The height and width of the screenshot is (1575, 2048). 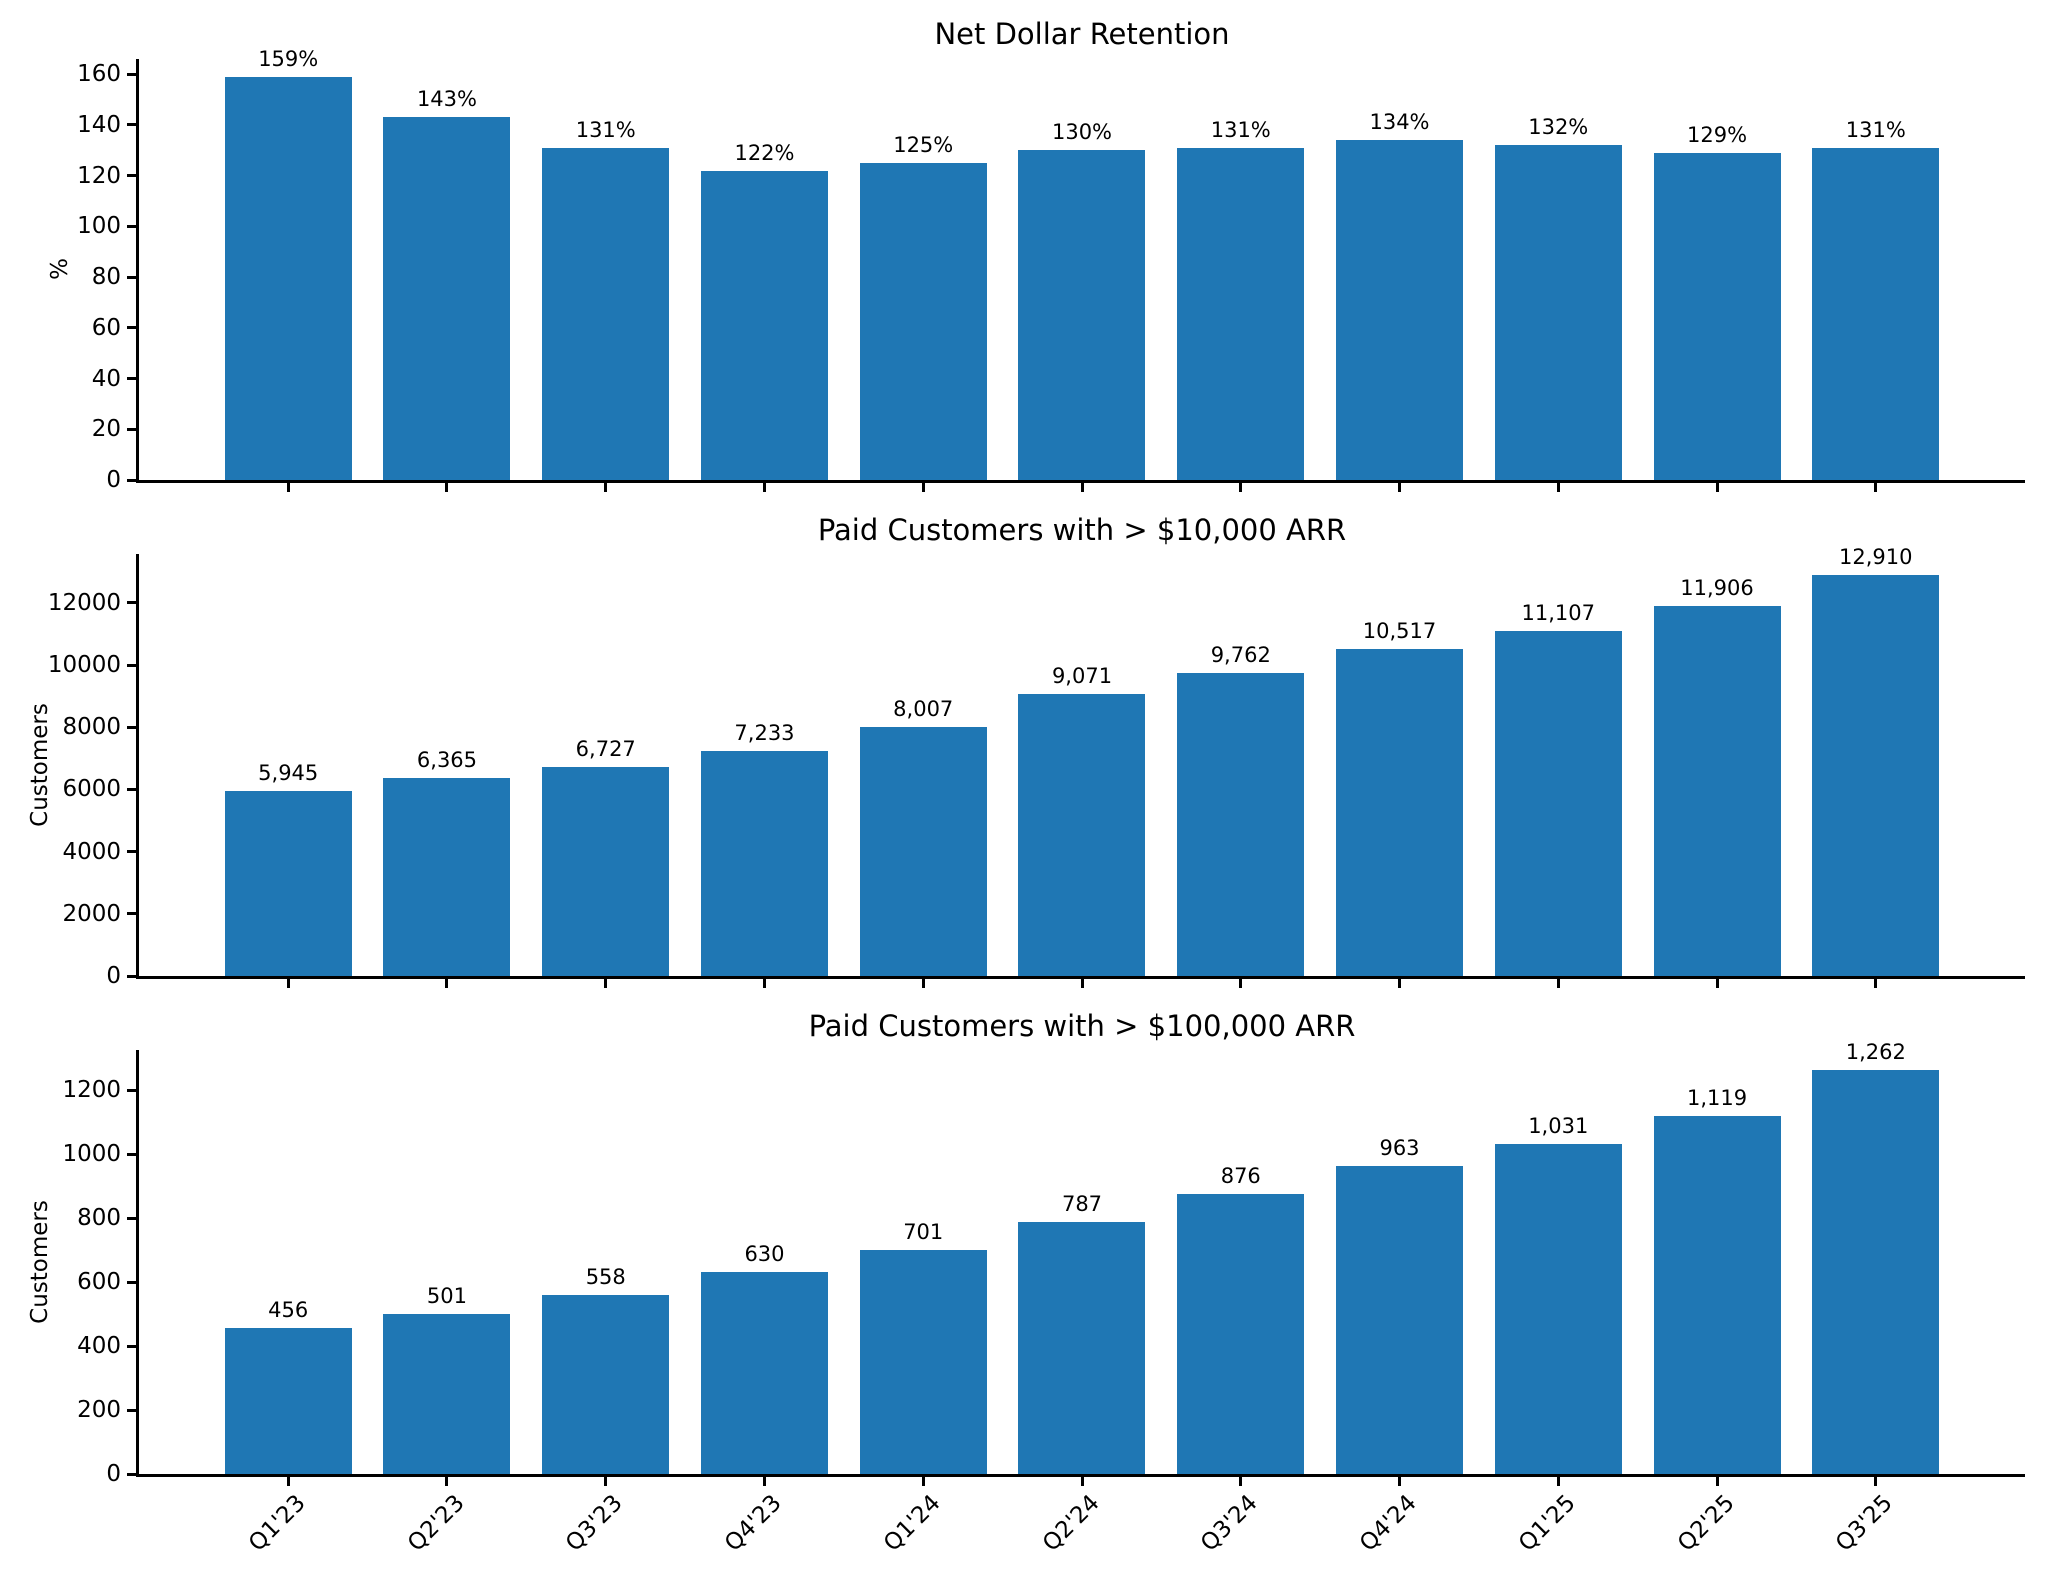 I want to click on bar-value-label: 130%, so click(x=1082, y=132).